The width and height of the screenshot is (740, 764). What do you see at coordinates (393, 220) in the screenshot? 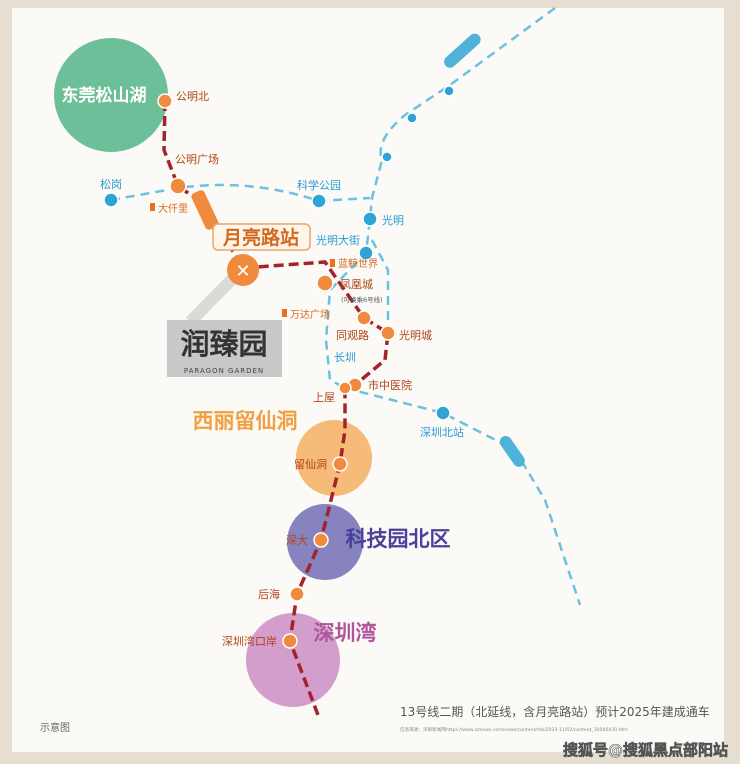
I see `station-label: 光明` at bounding box center [393, 220].